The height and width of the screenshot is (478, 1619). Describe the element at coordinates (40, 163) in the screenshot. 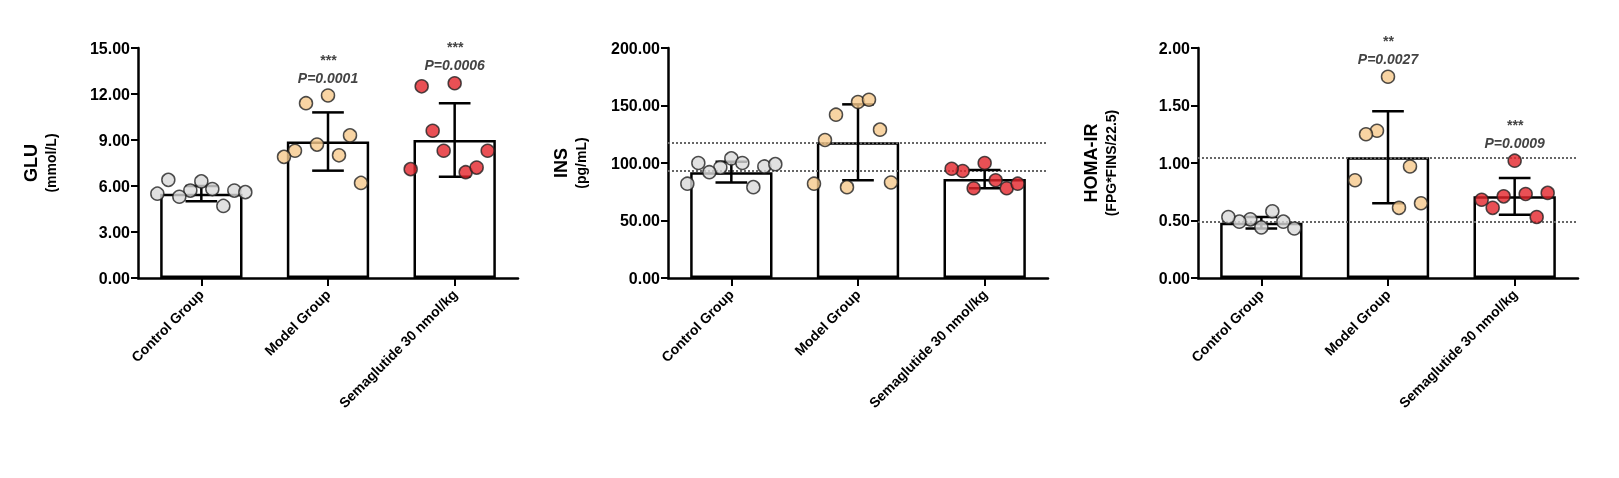

I see `y-axis-title: GLU (mmol/L)` at that location.